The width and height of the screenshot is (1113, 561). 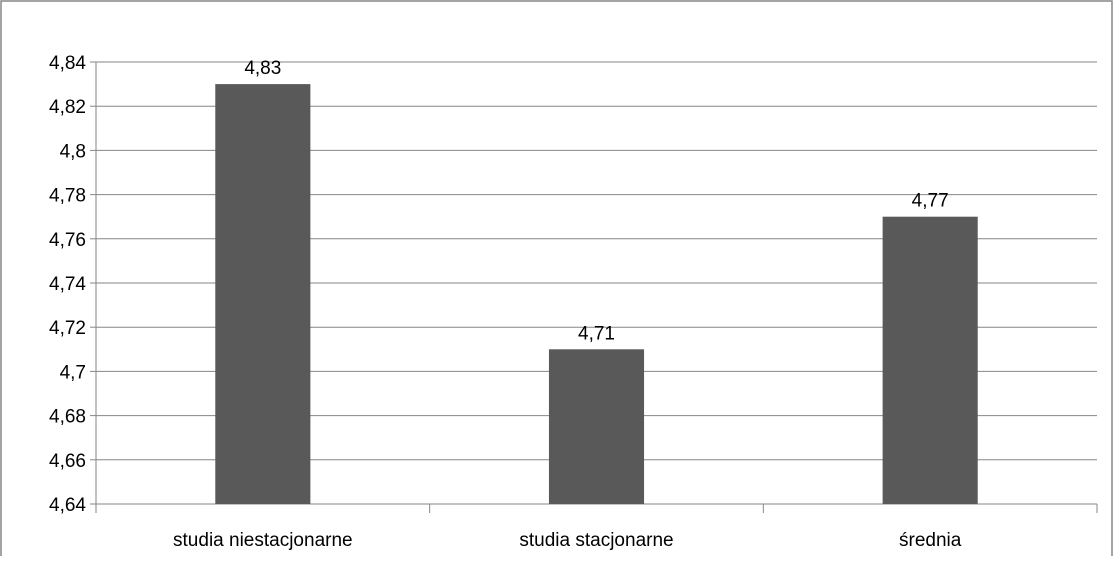 I want to click on y-tick-label: 4,74, so click(x=67, y=284).